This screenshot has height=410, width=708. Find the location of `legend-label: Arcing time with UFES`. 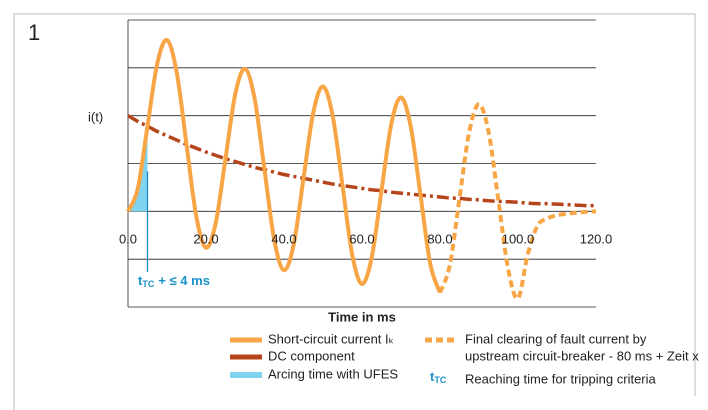

legend-label: Arcing time with UFES is located at coordinates (333, 373).